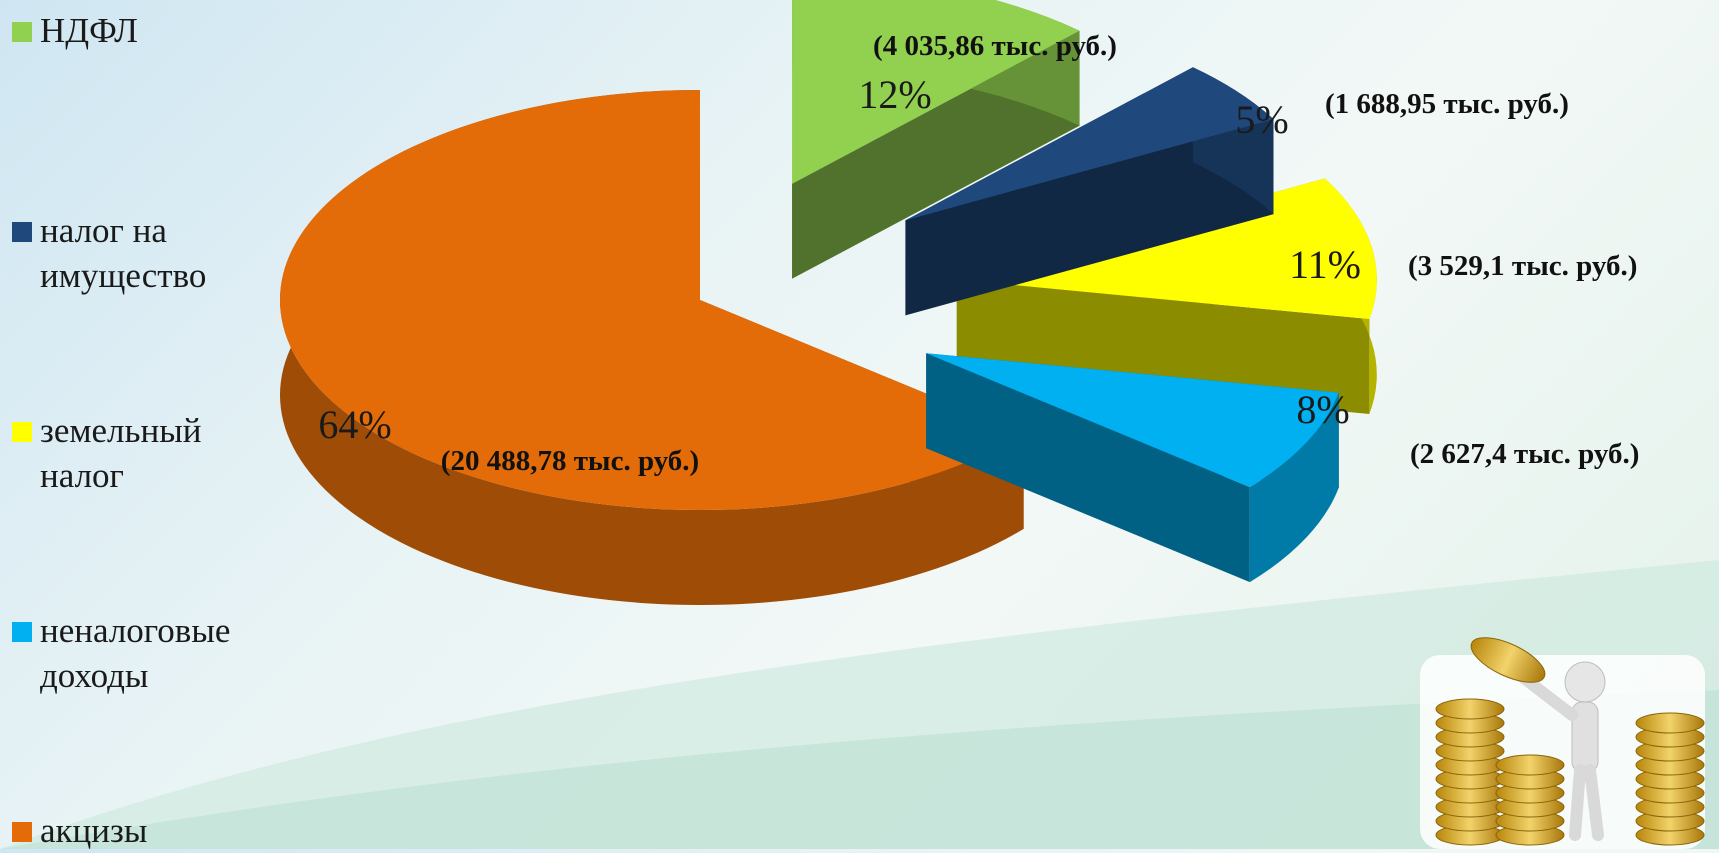 The height and width of the screenshot is (853, 1719). Describe the element at coordinates (1132, 420) in the screenshot. I see `pie-slice-top-non-tax-income` at that location.